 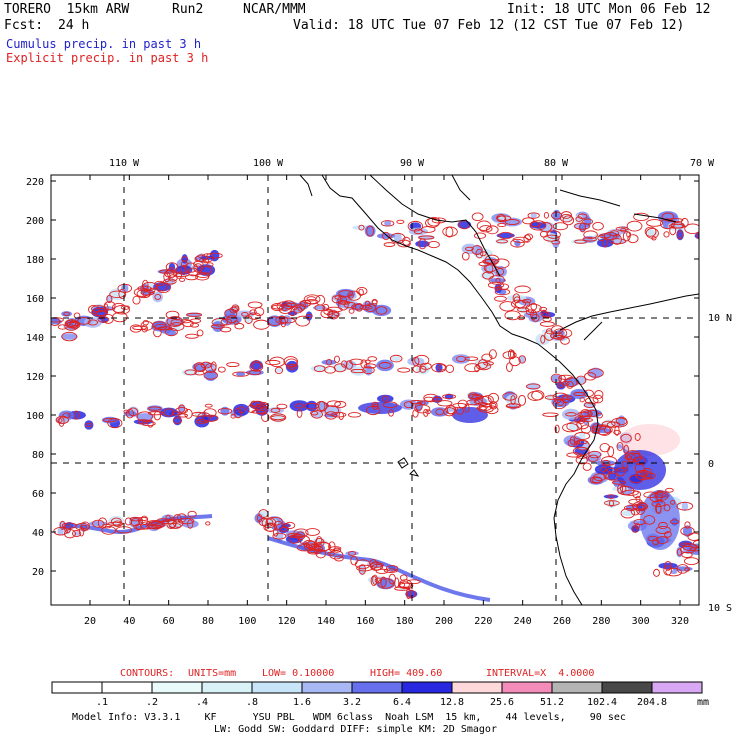 I want to click on colorbar-label: .2, so click(x=152, y=702).